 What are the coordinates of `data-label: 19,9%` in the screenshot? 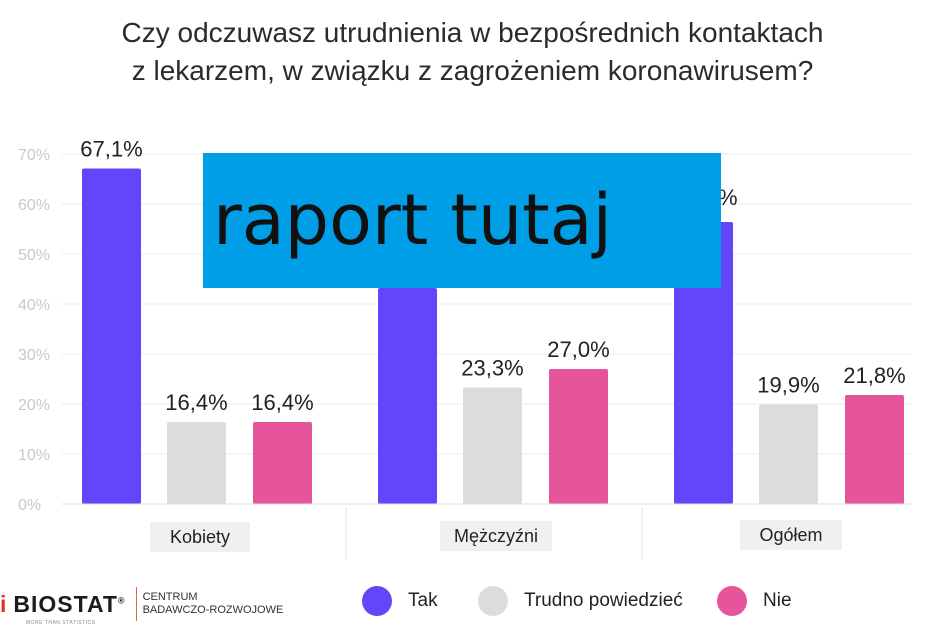 It's located at (788, 385).